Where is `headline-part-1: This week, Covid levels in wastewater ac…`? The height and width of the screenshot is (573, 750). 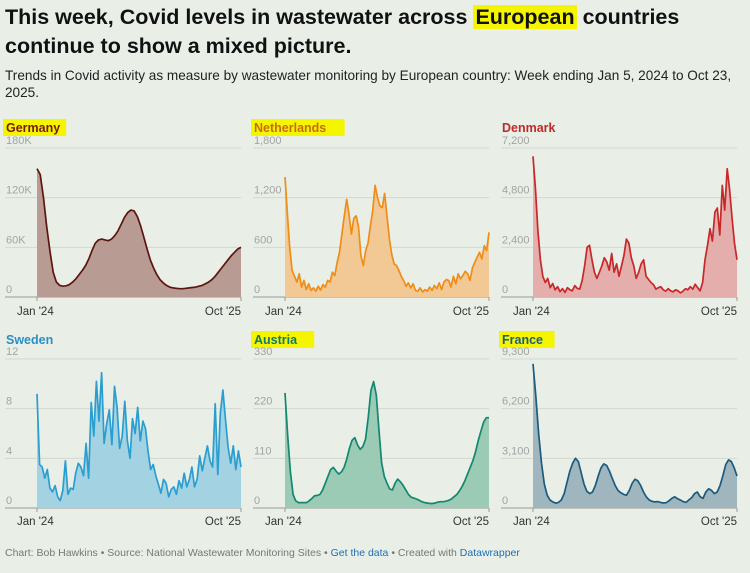 headline-part-1: This week, Covid levels in wastewater ac… is located at coordinates (239, 17).